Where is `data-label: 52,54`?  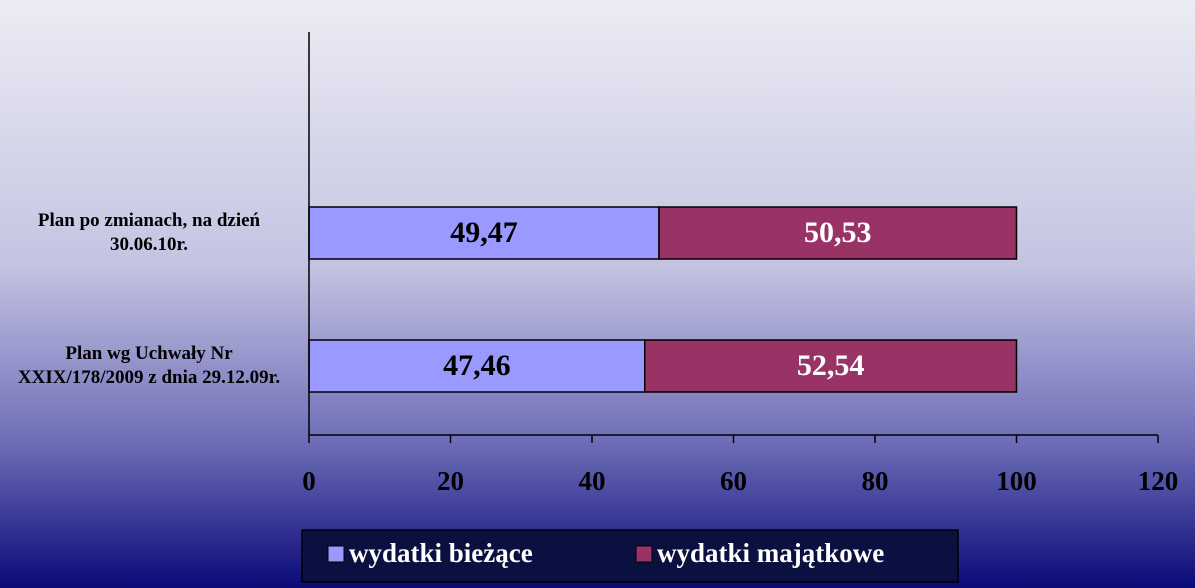
data-label: 52,54 is located at coordinates (831, 365).